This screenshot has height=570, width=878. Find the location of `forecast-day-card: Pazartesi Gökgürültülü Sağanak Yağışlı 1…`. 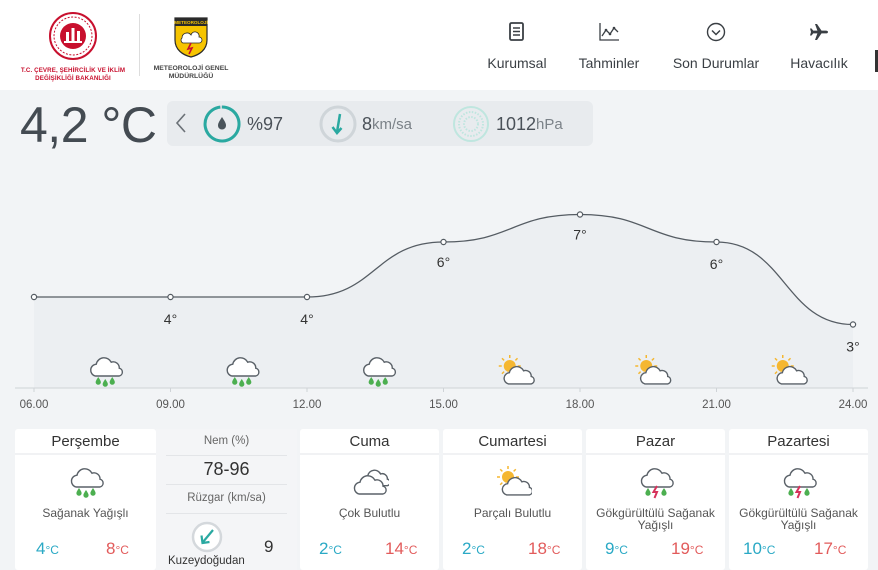

forecast-day-card: Pazartesi Gökgürültülü Sağanak Yağışlı 1… is located at coordinates (798, 499).